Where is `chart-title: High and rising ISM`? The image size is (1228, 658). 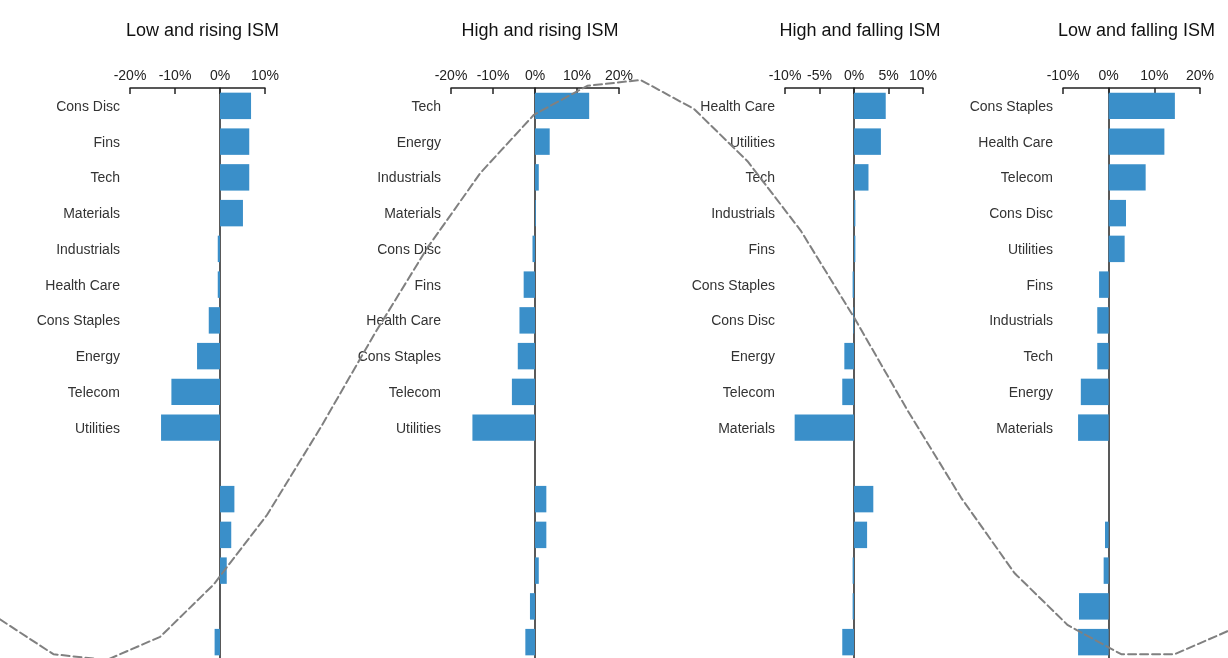
chart-title: High and rising ISM is located at coordinates (540, 30).